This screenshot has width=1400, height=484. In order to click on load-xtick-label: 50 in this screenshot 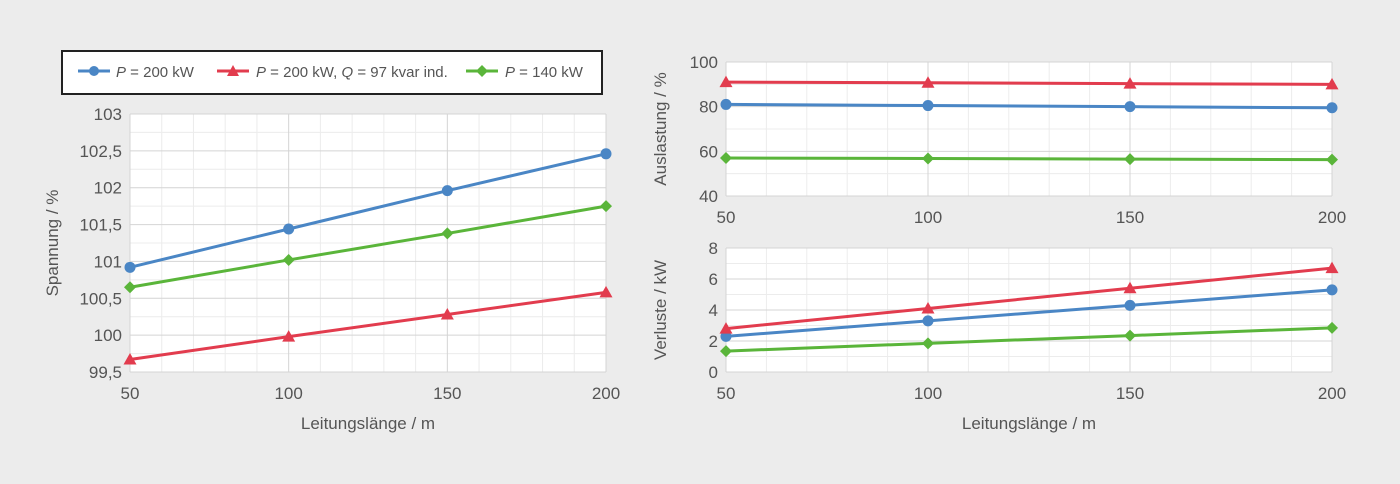, I will do `click(726, 217)`.